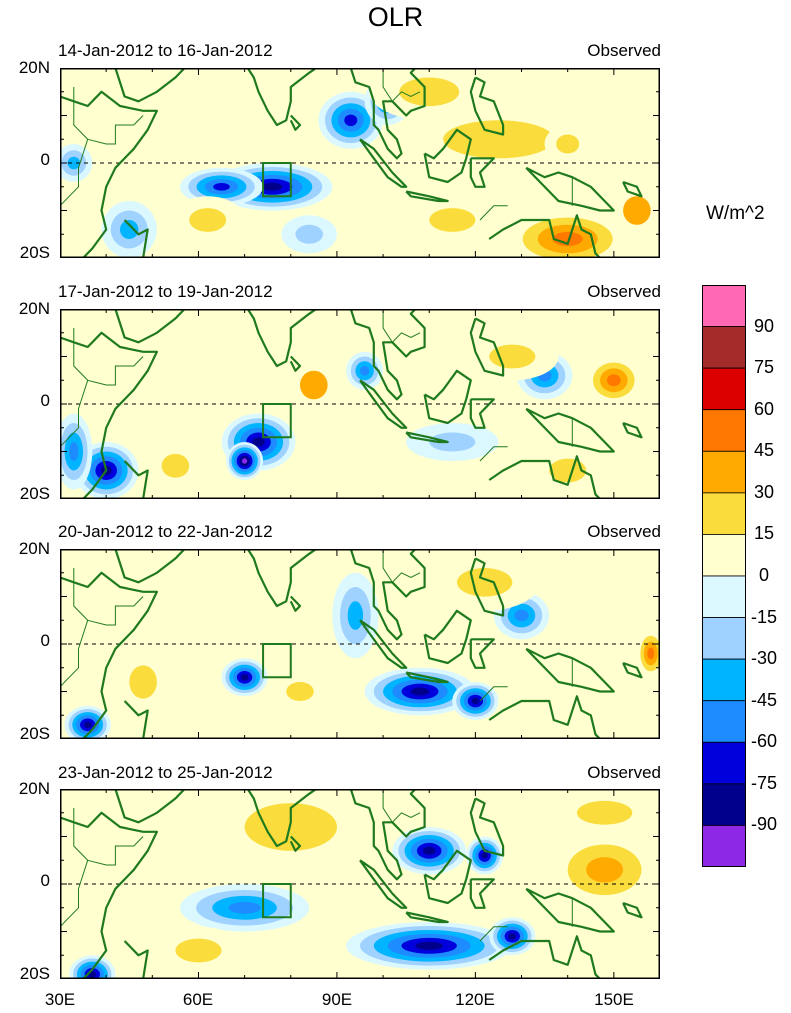  Describe the element at coordinates (763, 658) in the screenshot. I see `colorbar-tick-label: -30` at that location.